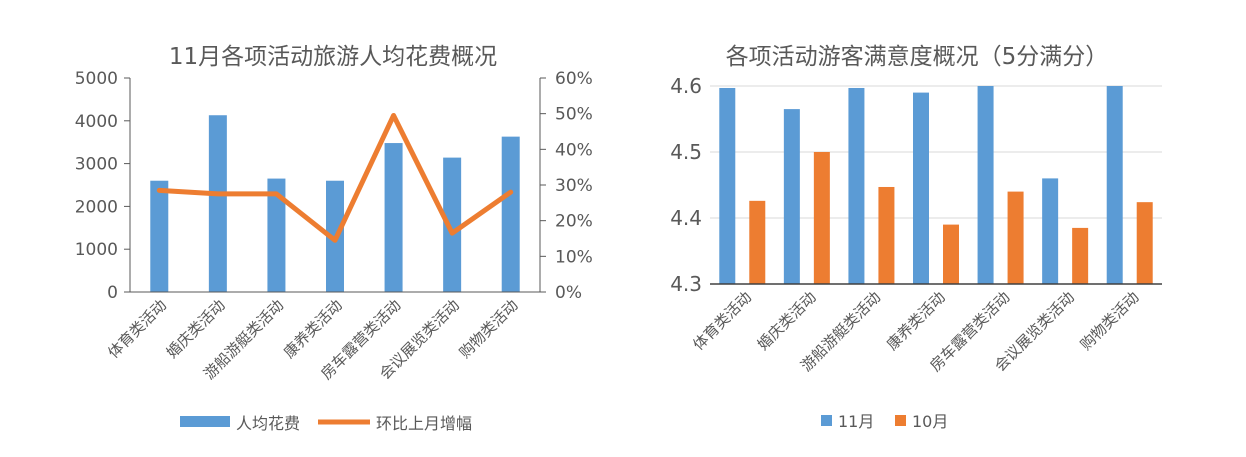 Image resolution: width=1246 pixels, height=457 pixels. I want to click on left-y2tick-label: 10%, so click(574, 257).